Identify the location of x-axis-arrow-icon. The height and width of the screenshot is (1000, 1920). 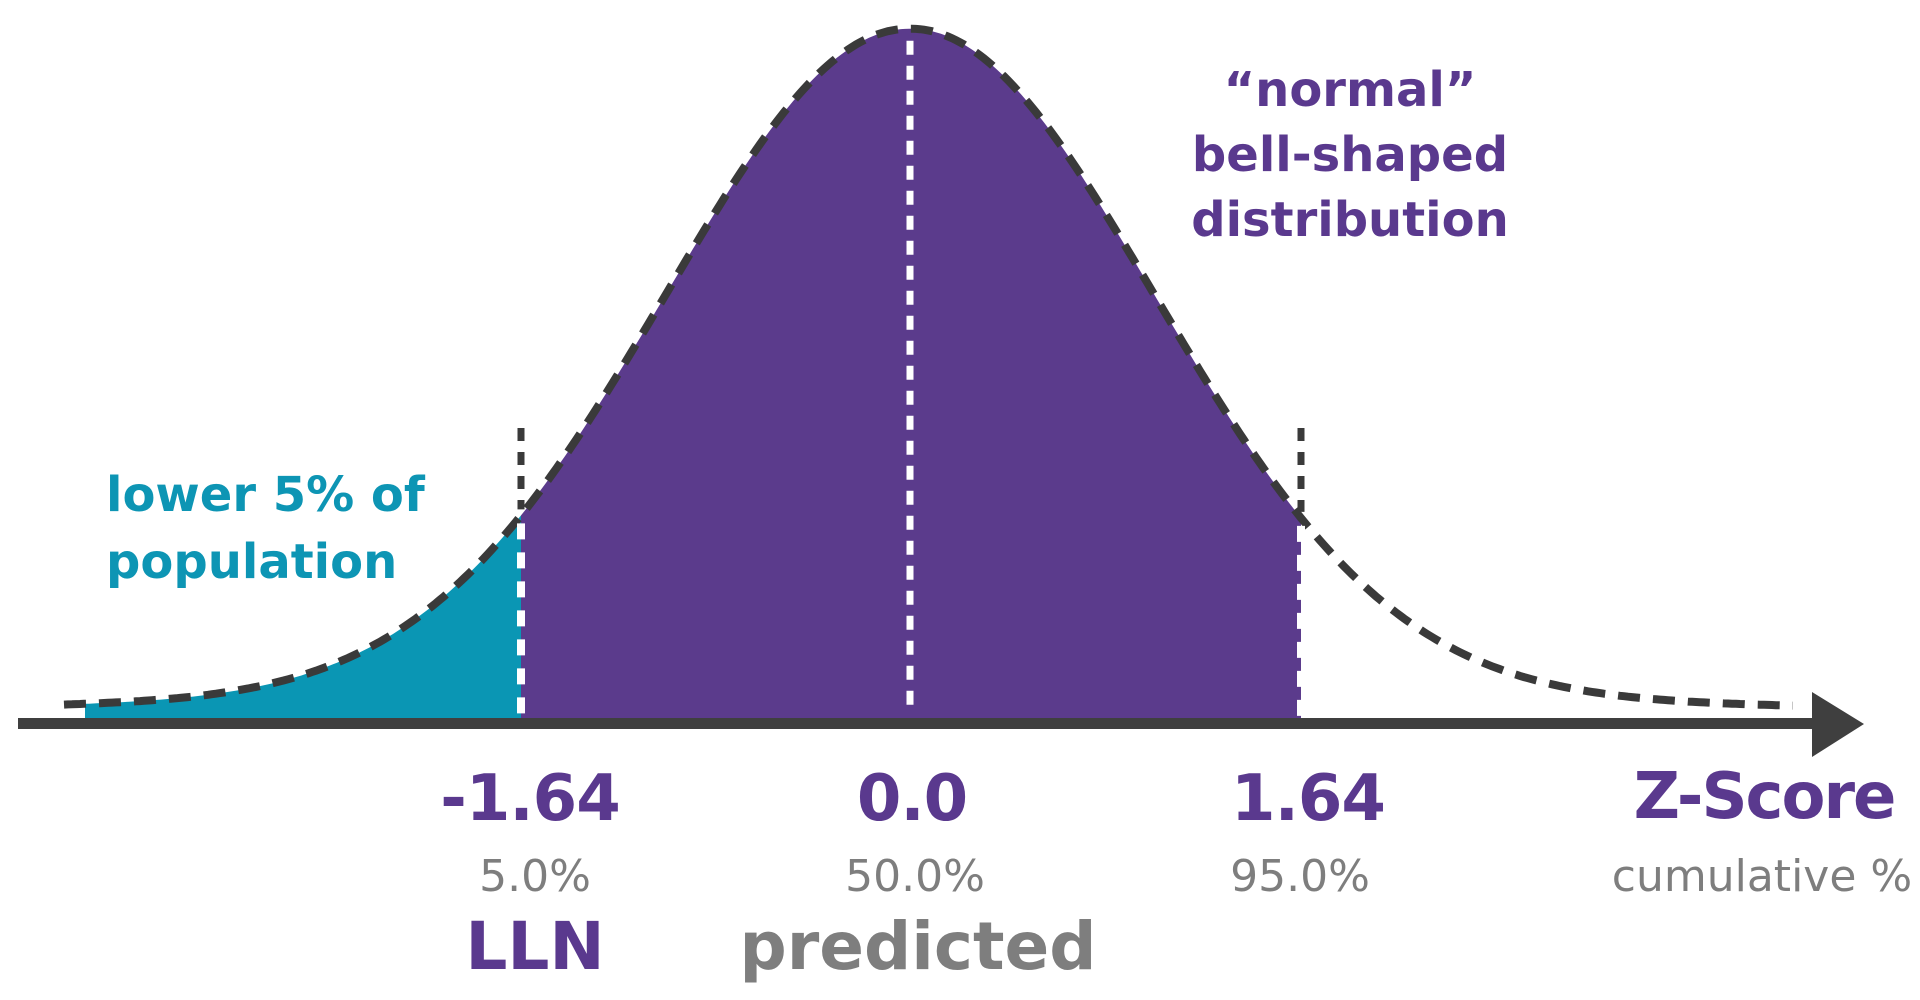
(1838, 724).